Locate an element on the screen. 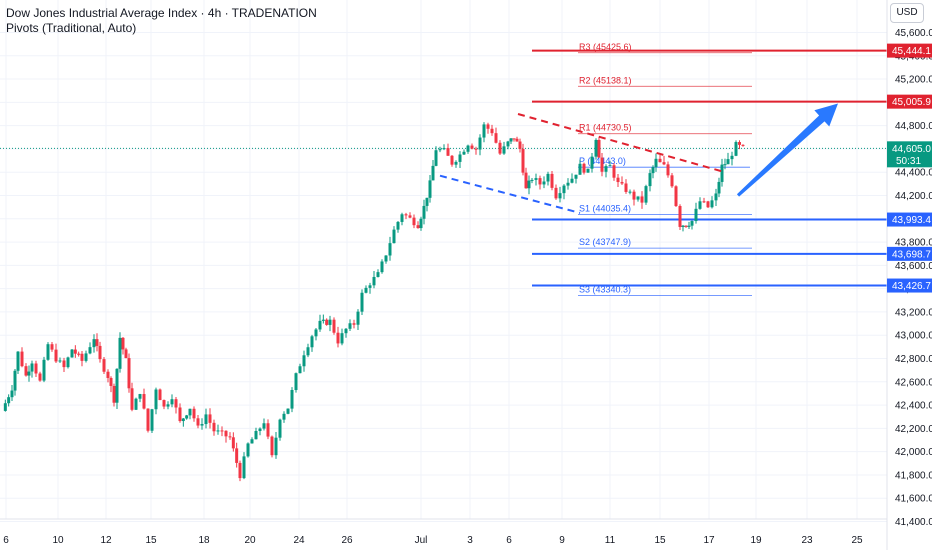 This screenshot has width=932, height=550. y-tick-label: 41,400.0 is located at coordinates (913, 522).